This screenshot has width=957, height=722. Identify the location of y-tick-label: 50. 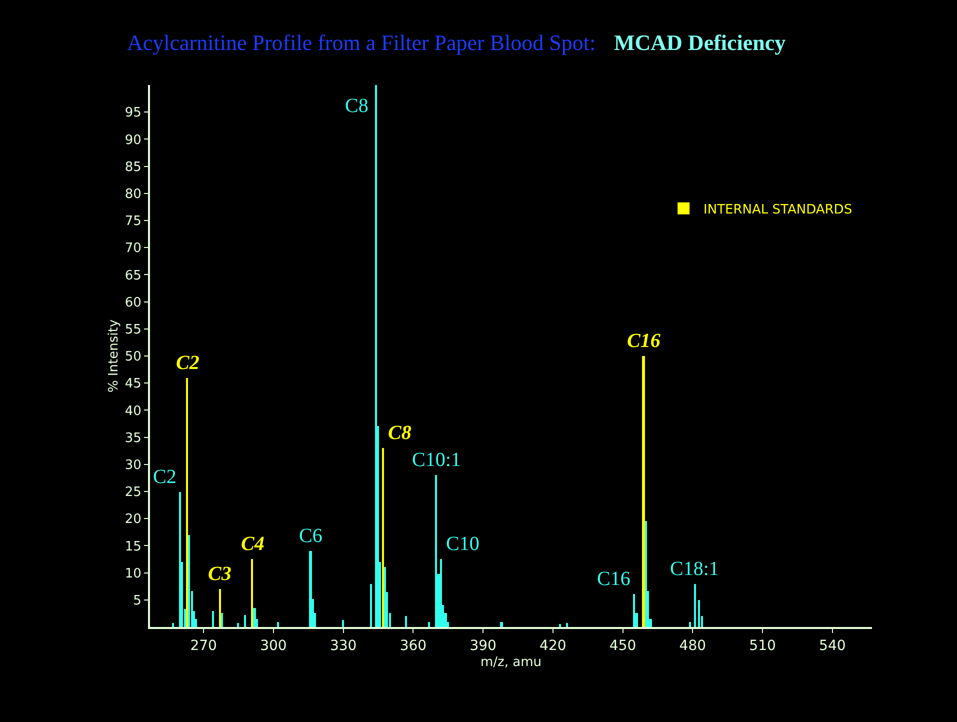
(133, 357).